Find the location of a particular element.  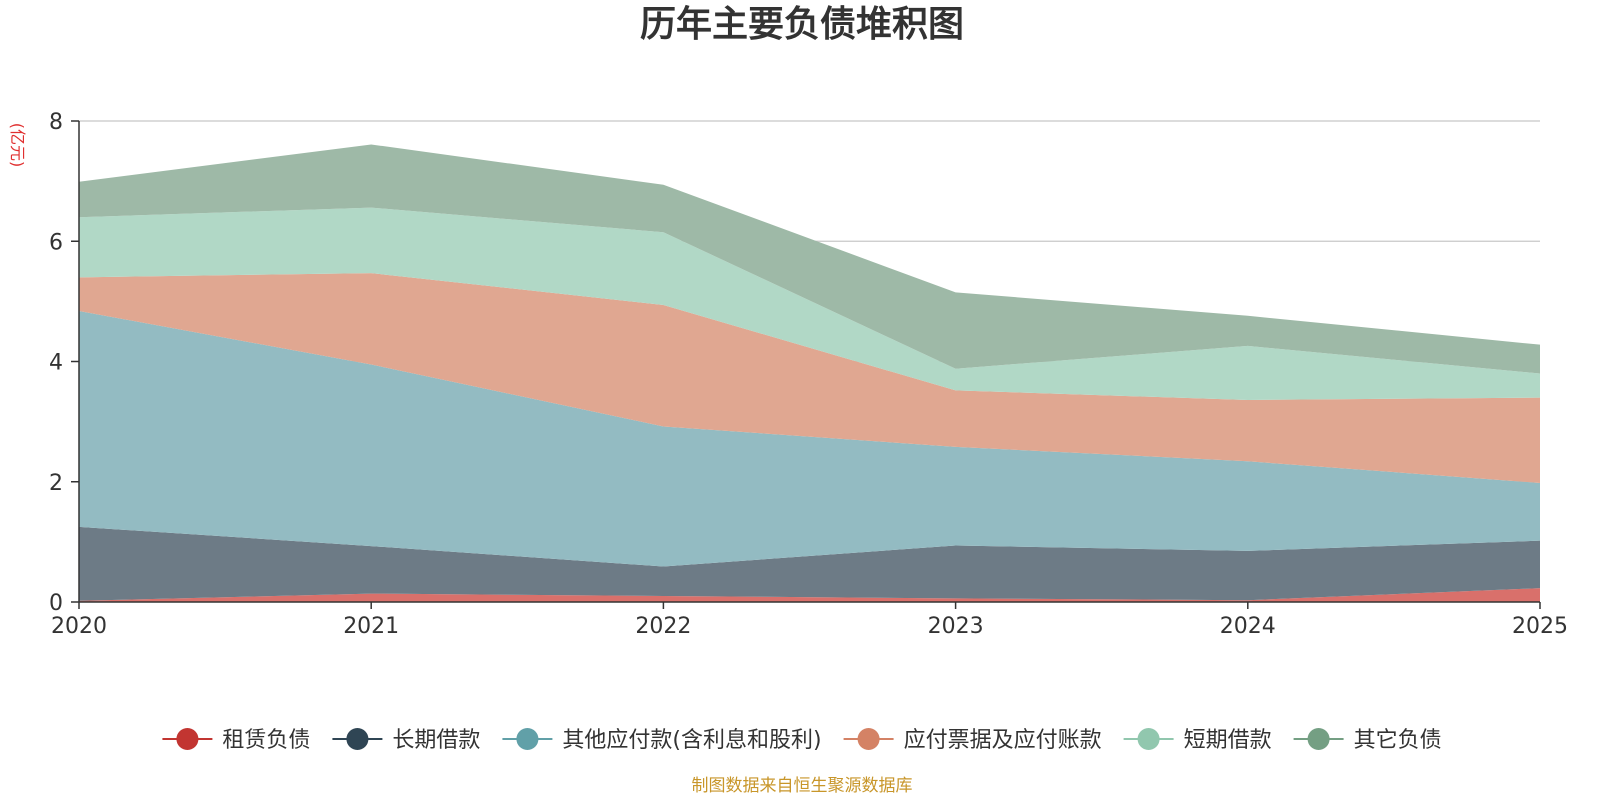

y-tick-labels: 0 2 4 6 8 is located at coordinates (56, 363).